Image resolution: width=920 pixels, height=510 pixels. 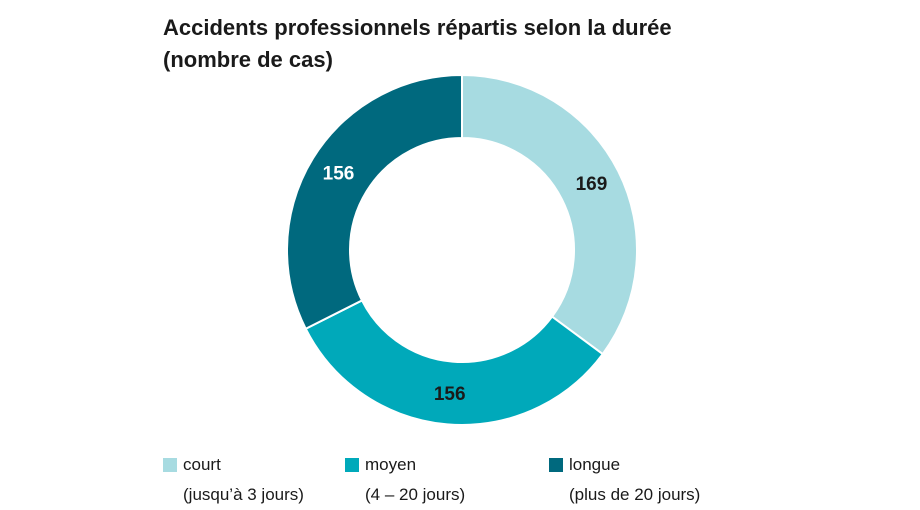 I want to click on donut-slice-court, so click(x=549, y=214).